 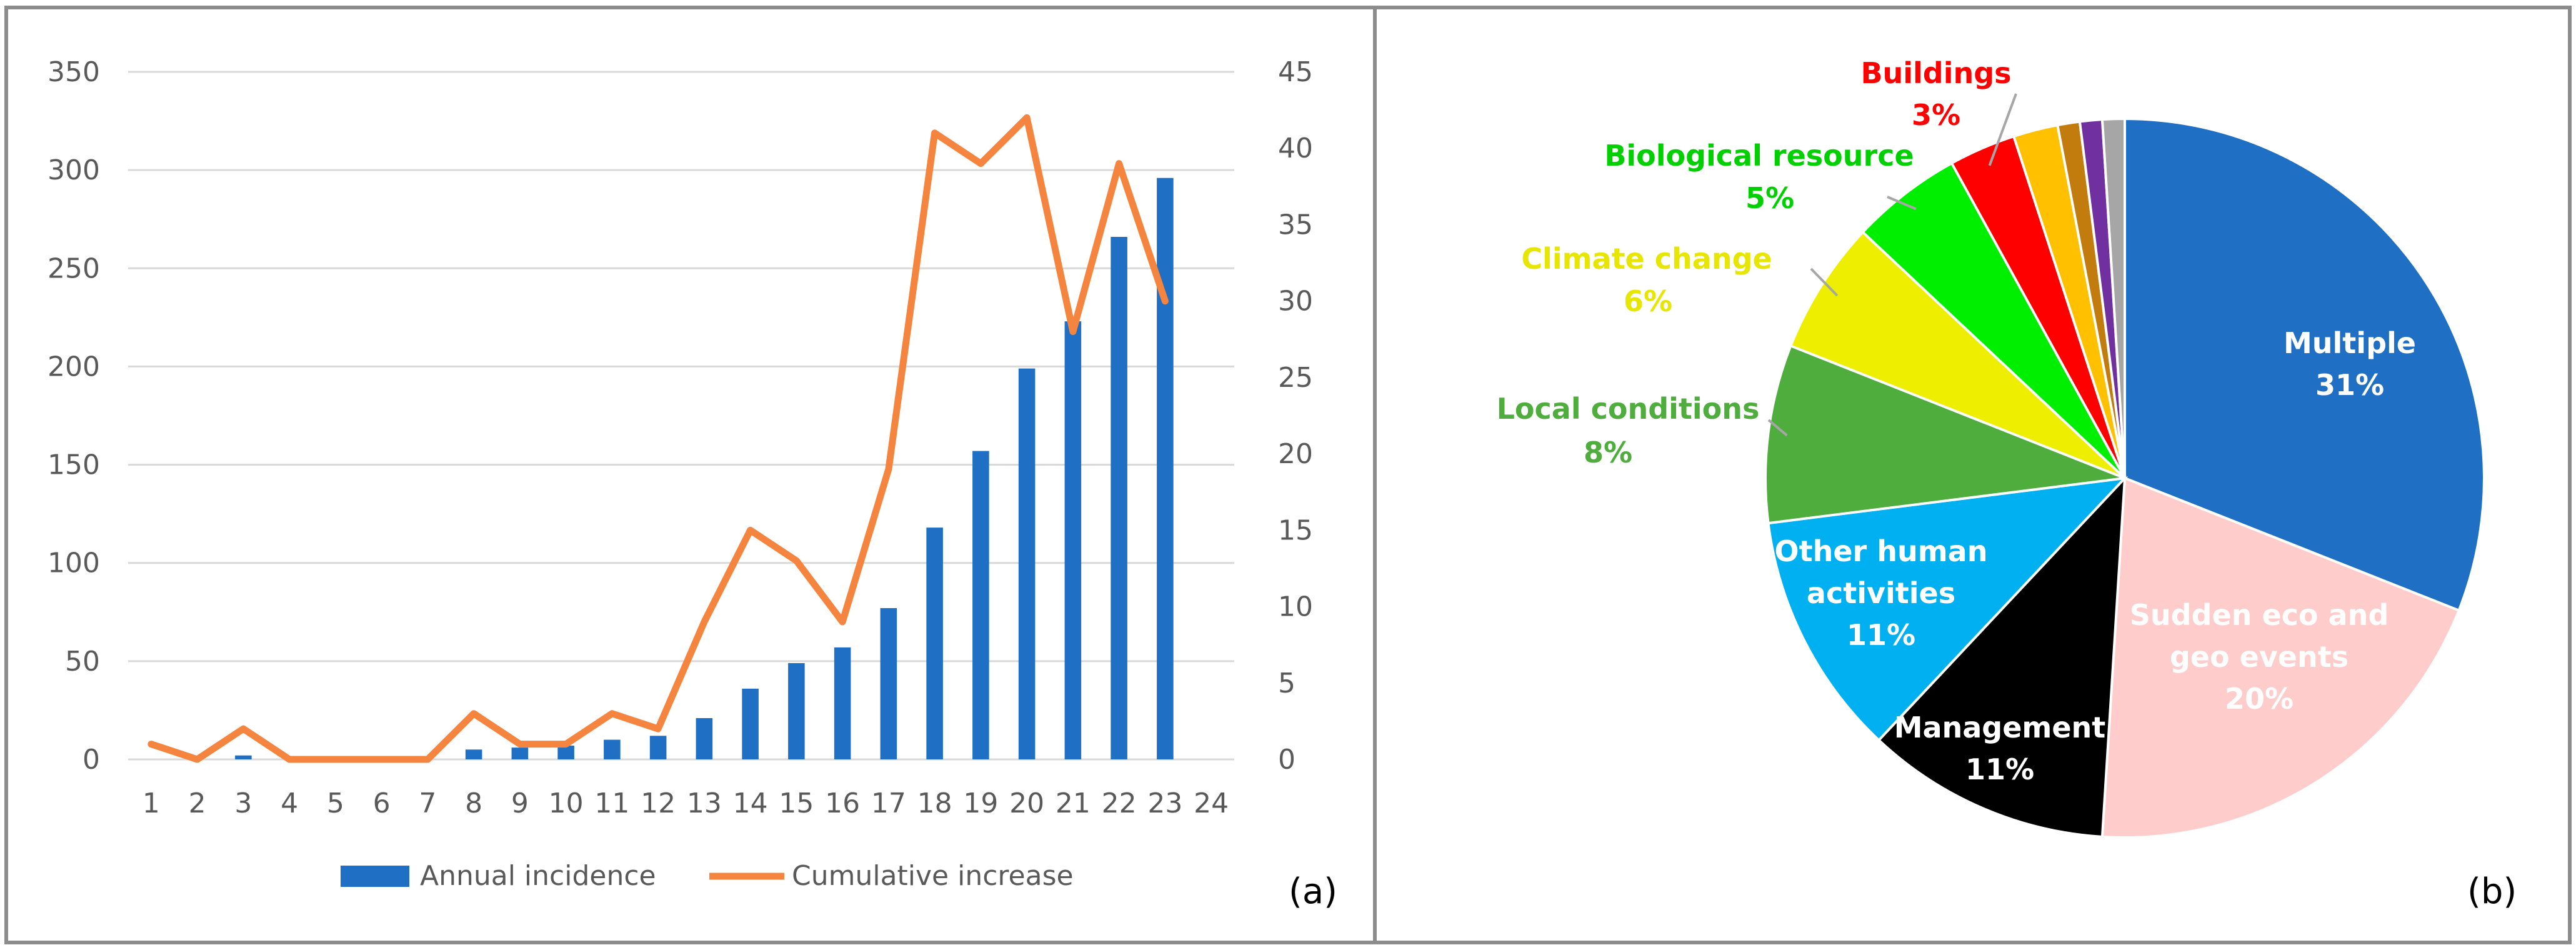 What do you see at coordinates (2259, 657) in the screenshot?
I see `pie-label-sudden-eco-line2: geo events` at bounding box center [2259, 657].